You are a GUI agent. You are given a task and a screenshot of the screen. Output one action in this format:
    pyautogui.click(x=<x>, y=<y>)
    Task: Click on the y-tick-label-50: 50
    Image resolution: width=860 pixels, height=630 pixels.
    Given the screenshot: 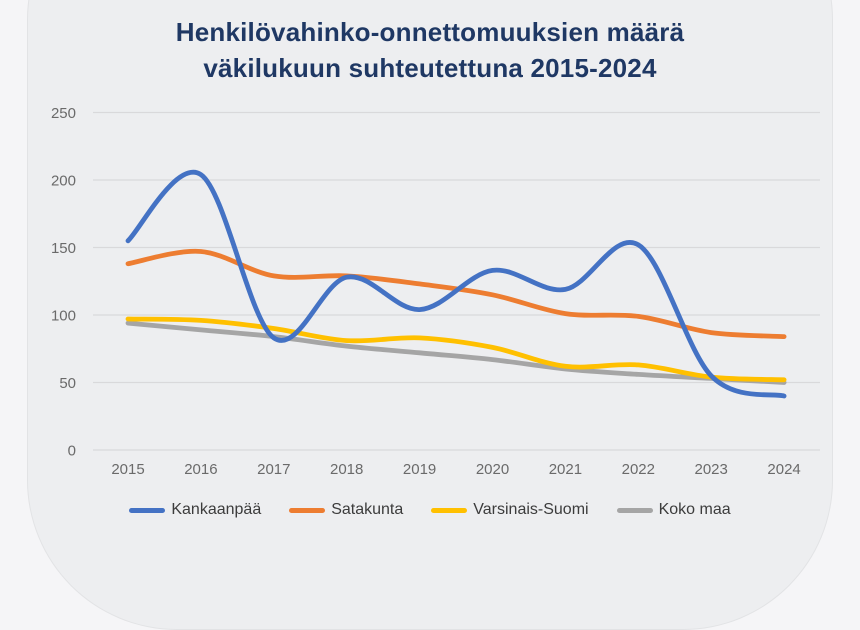 What is the action you would take?
    pyautogui.click(x=67, y=383)
    